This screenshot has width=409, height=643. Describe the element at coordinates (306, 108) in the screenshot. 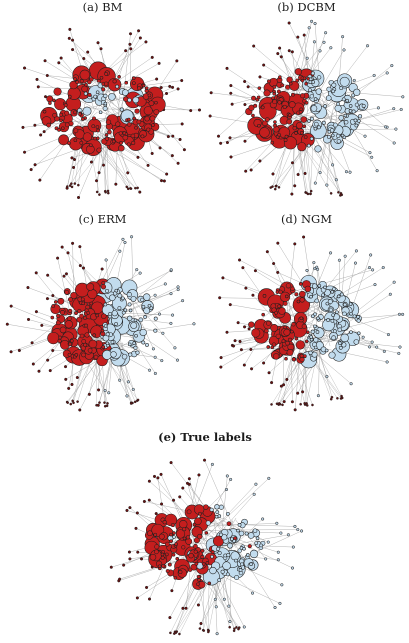

I see `peripheral-node-layer` at that location.